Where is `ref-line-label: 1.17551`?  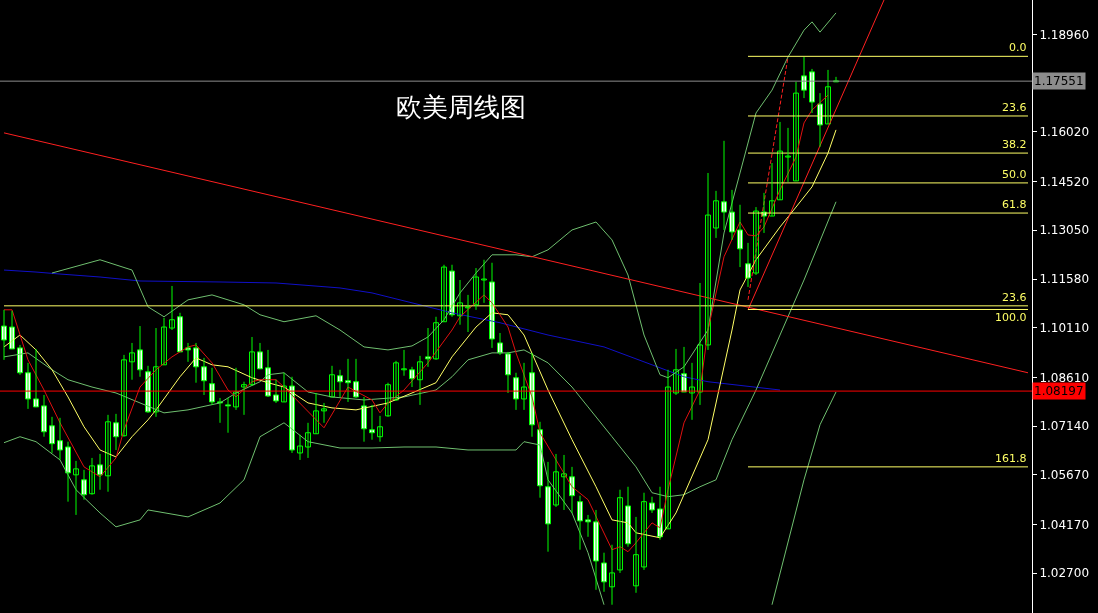 ref-line-label: 1.17551 is located at coordinates (1059, 81).